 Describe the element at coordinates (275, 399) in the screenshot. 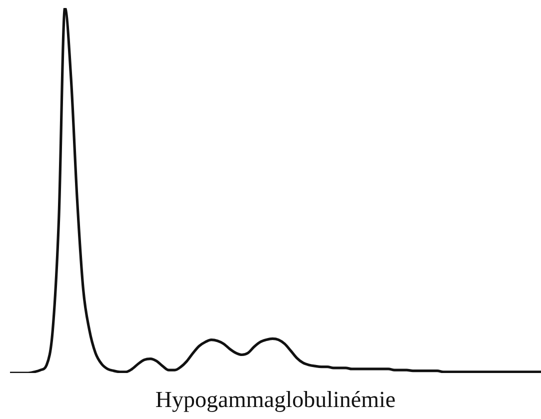

I see `x-axis-title: Hypogammaglobulinémie` at that location.